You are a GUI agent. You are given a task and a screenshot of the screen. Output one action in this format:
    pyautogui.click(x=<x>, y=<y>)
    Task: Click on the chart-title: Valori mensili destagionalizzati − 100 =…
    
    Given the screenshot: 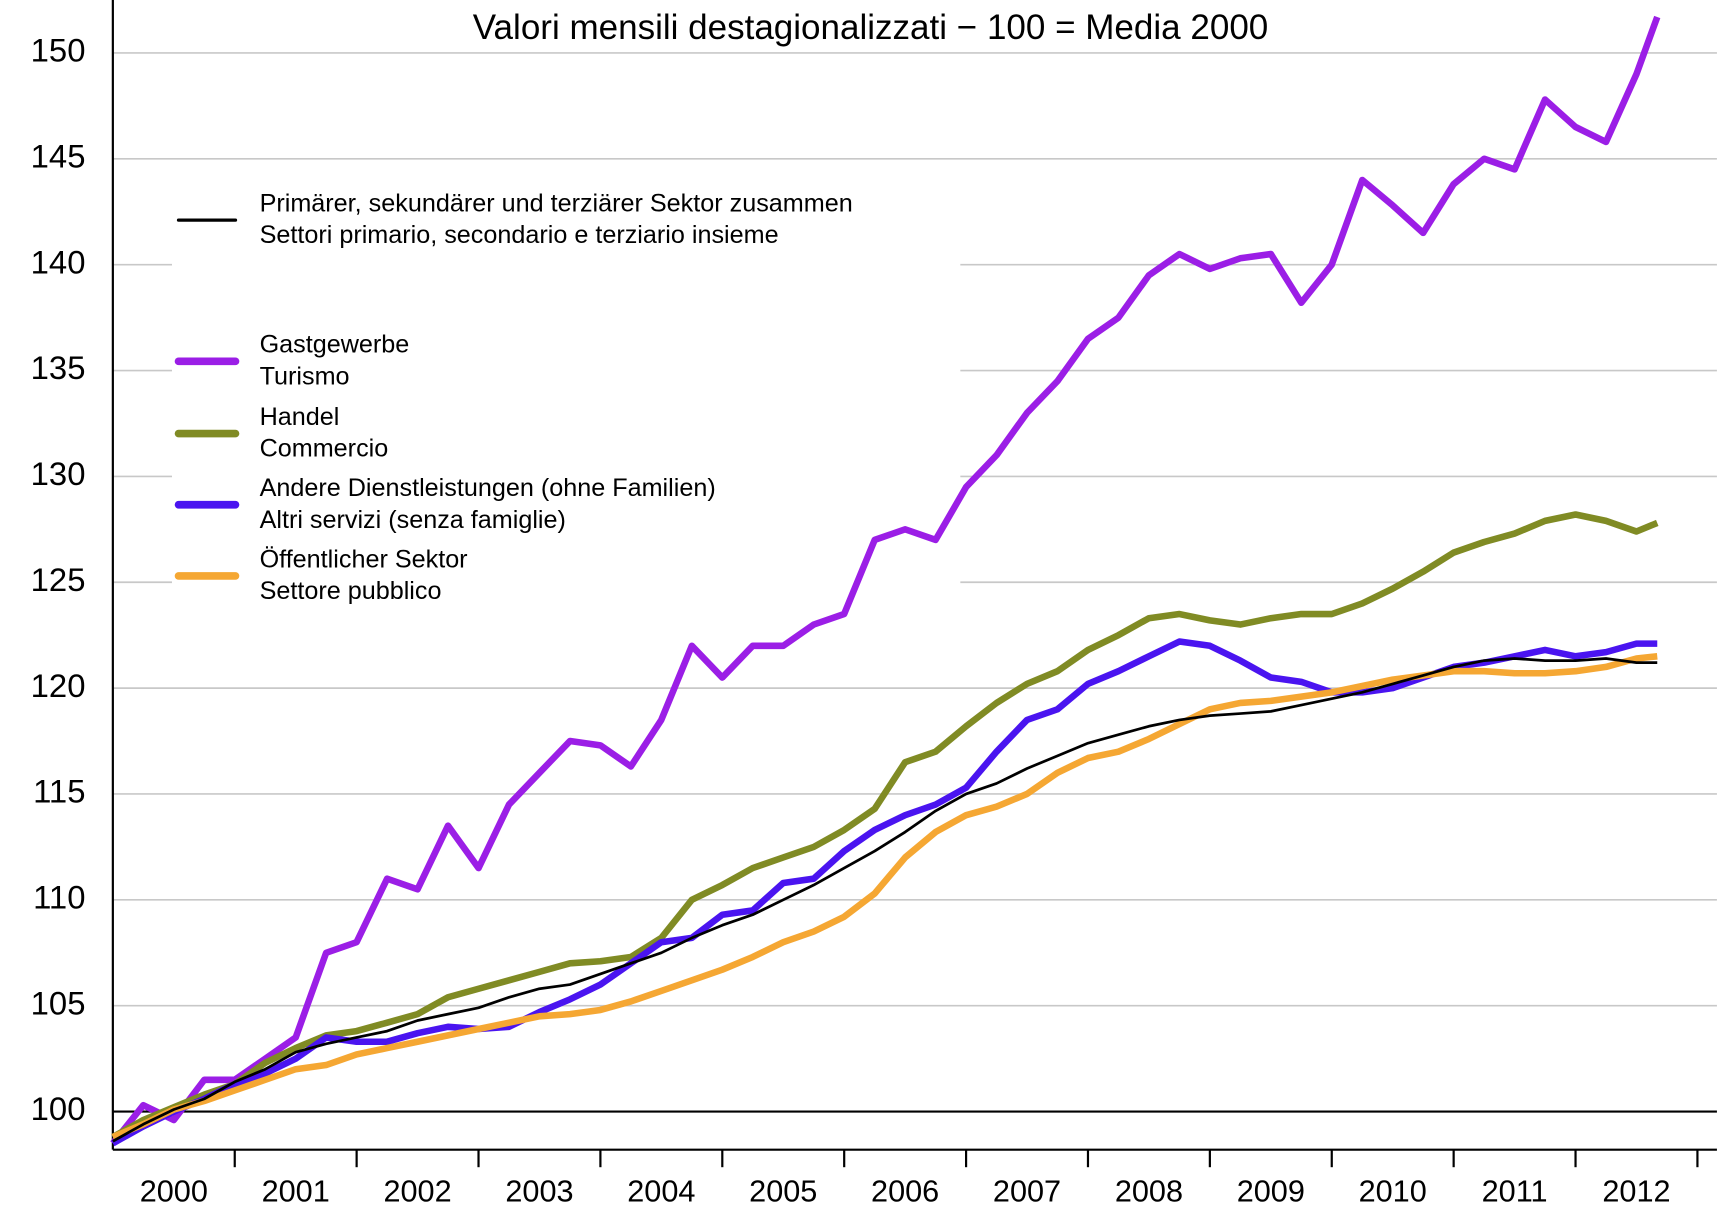 What is the action you would take?
    pyautogui.click(x=870, y=27)
    